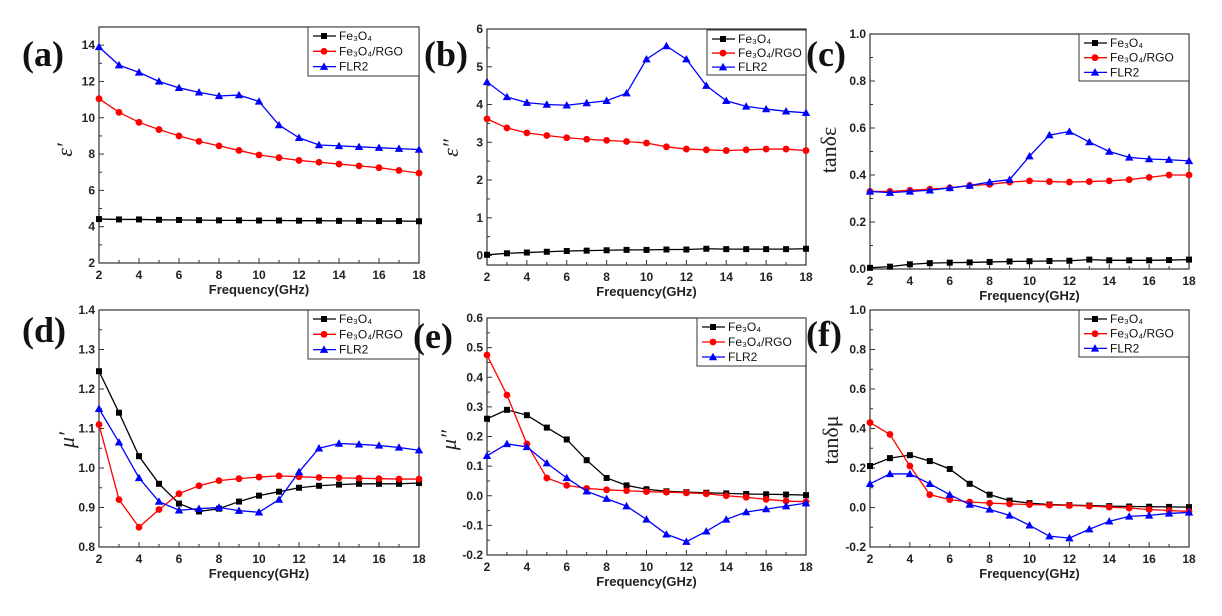 This screenshot has width=1222, height=616. I want to click on y-axis-label: ε′, so click(64, 149).